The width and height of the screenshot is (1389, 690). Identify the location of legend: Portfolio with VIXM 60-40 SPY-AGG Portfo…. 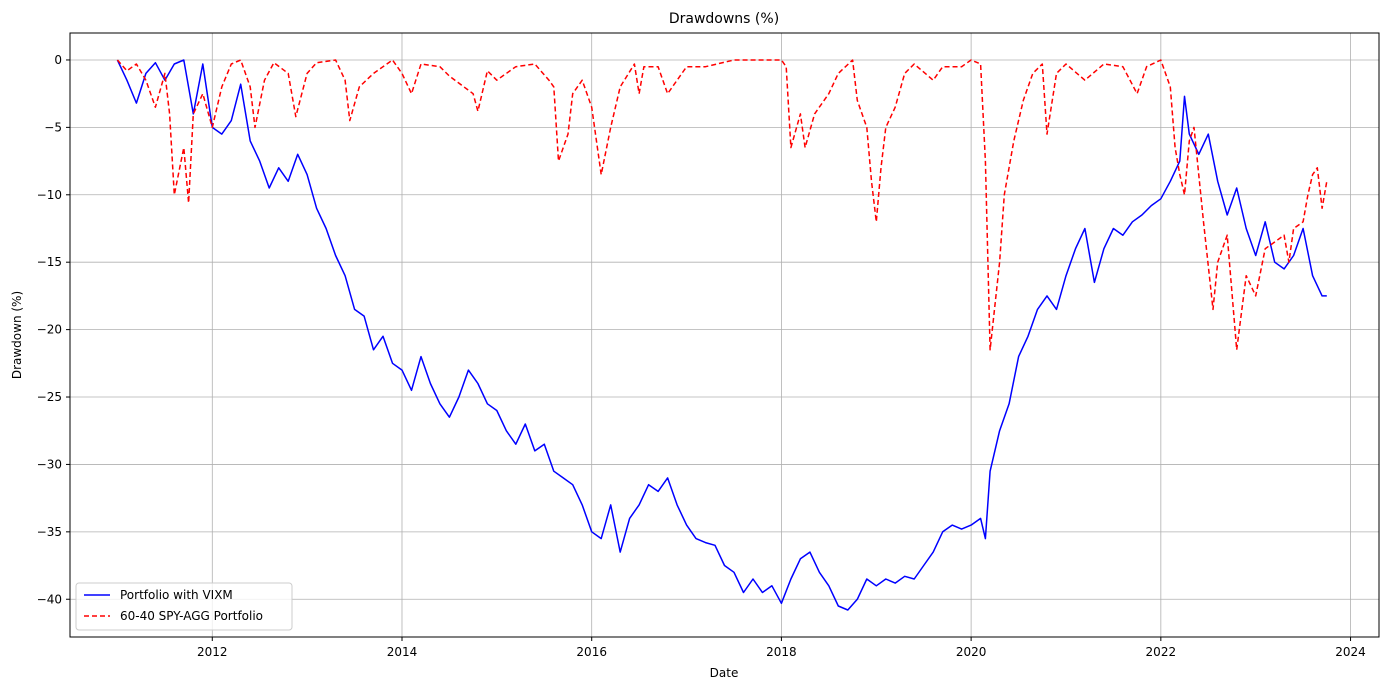
(184, 606).